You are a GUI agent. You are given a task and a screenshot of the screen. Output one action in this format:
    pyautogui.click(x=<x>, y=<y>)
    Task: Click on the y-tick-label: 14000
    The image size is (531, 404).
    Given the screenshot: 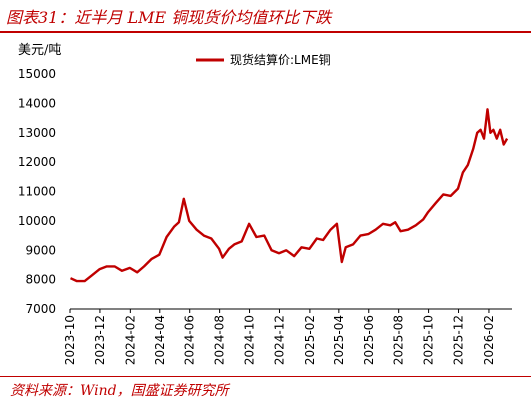 What is the action you would take?
    pyautogui.click(x=37, y=103)
    